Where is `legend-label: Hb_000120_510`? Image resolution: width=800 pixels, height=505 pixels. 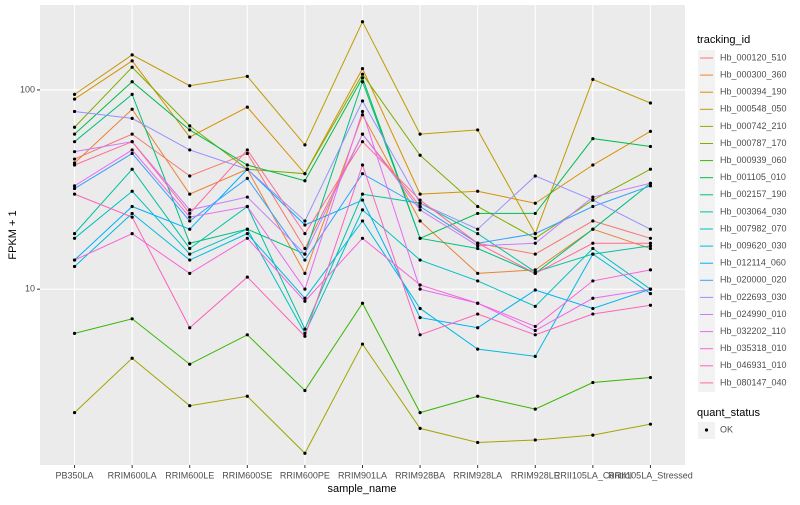
legend-label: Hb_000120_510 is located at coordinates (753, 57).